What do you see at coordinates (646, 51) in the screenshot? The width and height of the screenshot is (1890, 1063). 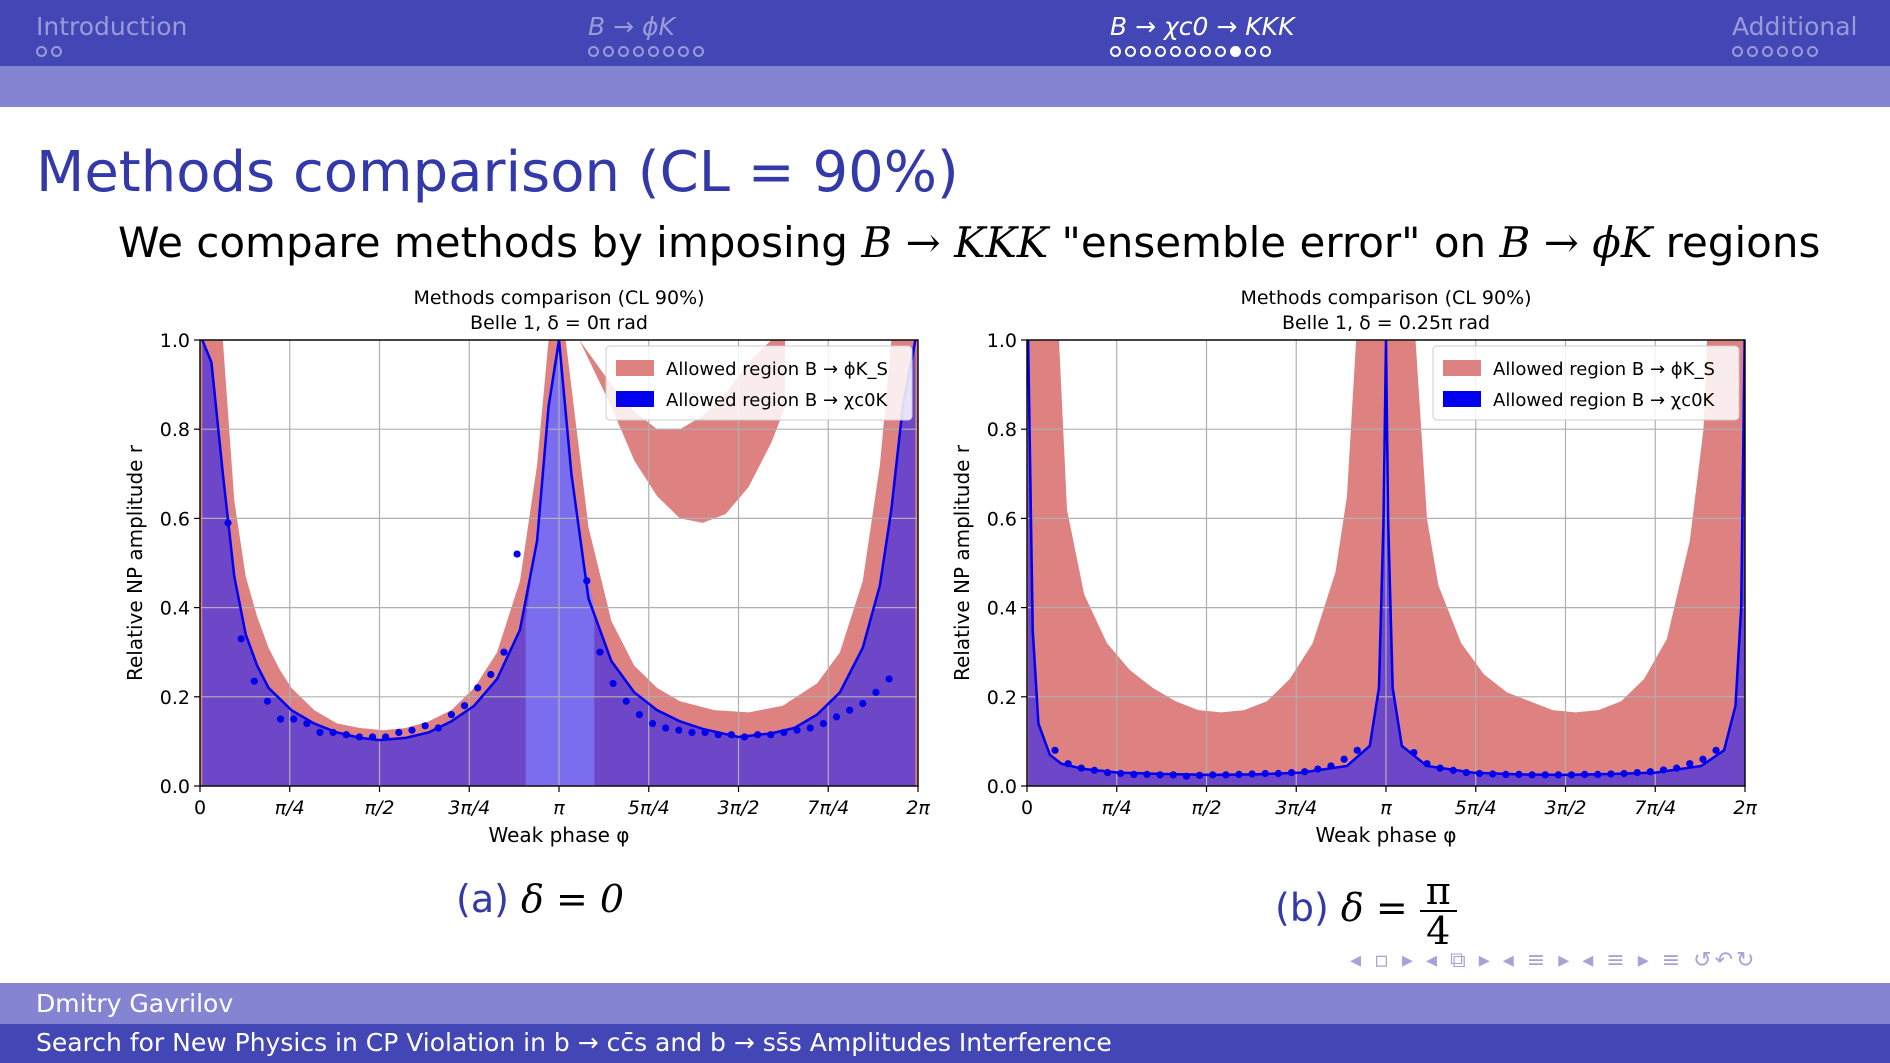 I see `nav-dots-b-phik` at bounding box center [646, 51].